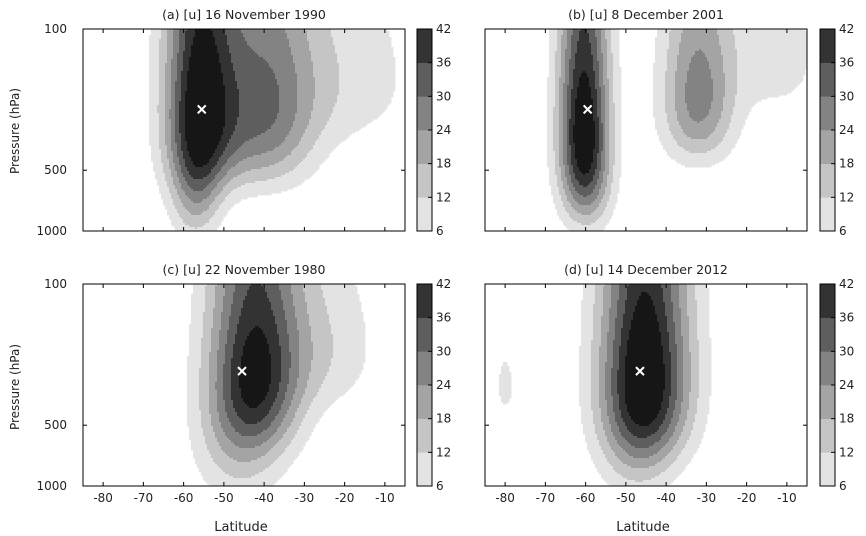 The height and width of the screenshot is (536, 866). What do you see at coordinates (15, 131) in the screenshot?
I see `figure-ylabel-top: Pressure (hPa)` at bounding box center [15, 131].